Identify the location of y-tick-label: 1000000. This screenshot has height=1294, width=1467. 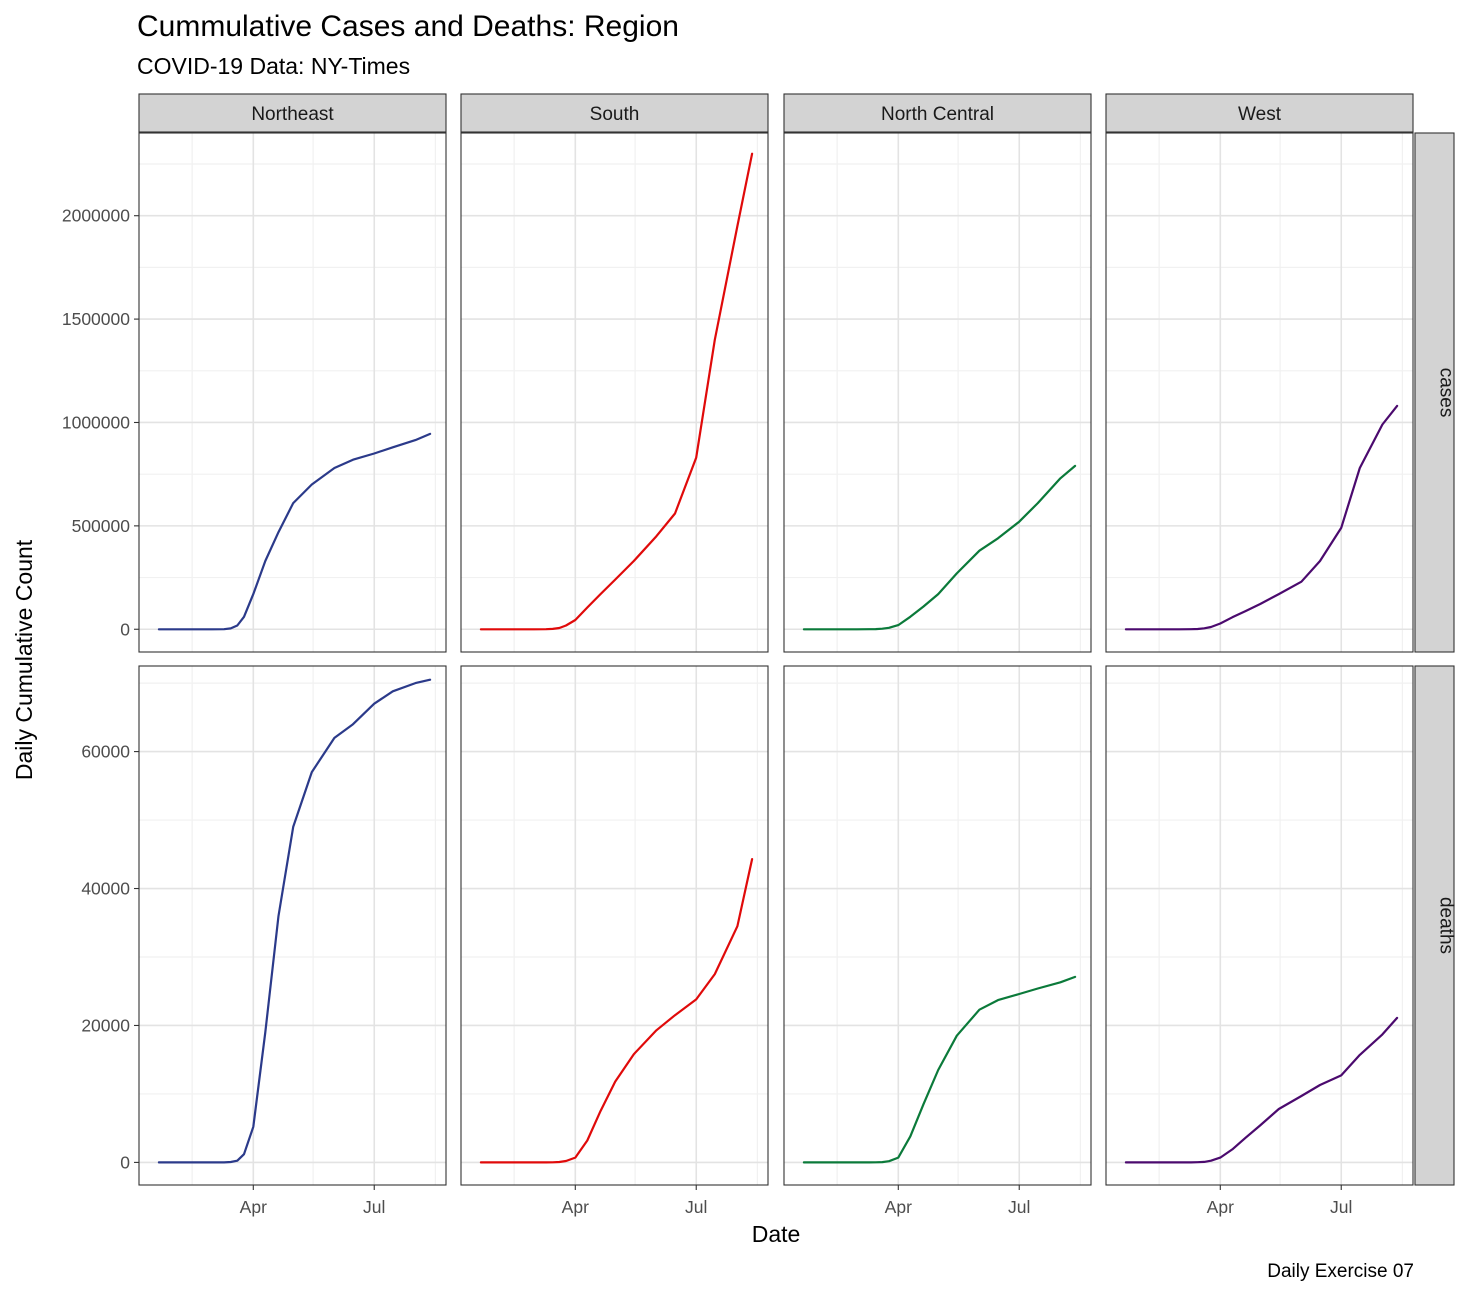
(96, 422).